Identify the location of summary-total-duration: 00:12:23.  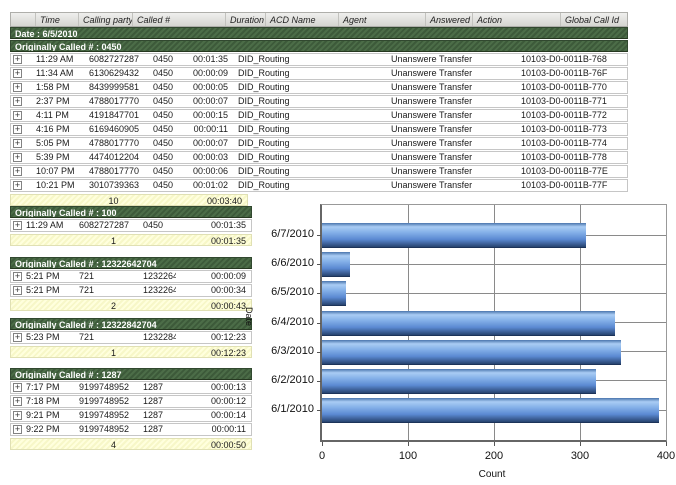
(228, 353).